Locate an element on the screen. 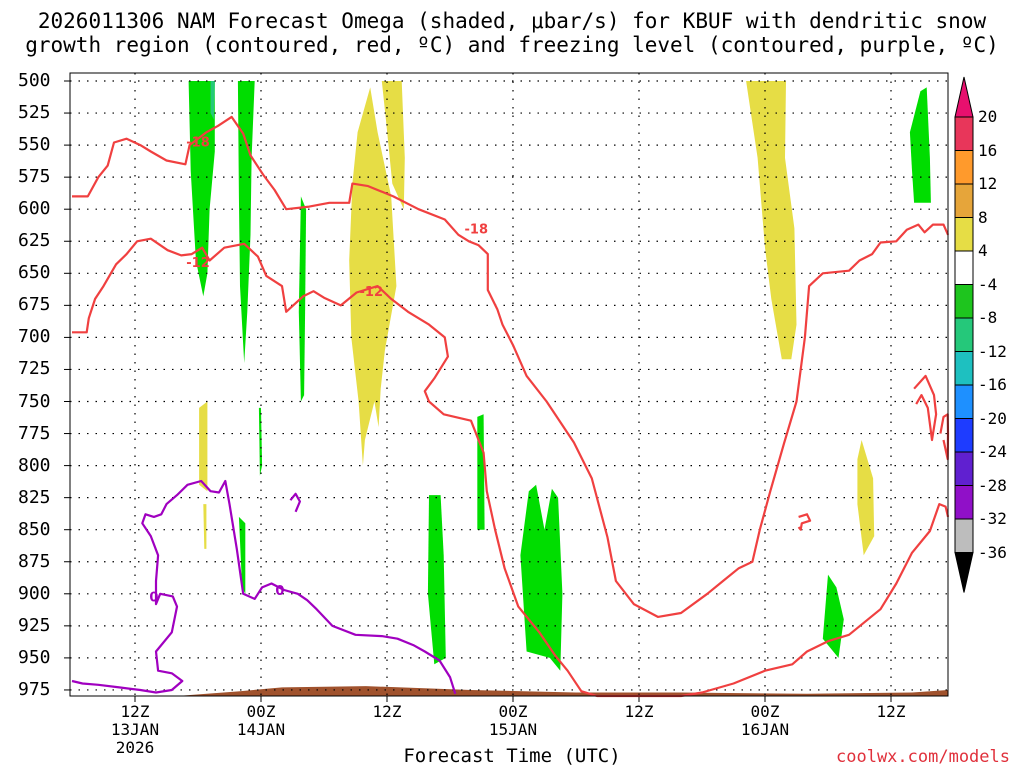  contour-label-3: -12 is located at coordinates (372, 292).